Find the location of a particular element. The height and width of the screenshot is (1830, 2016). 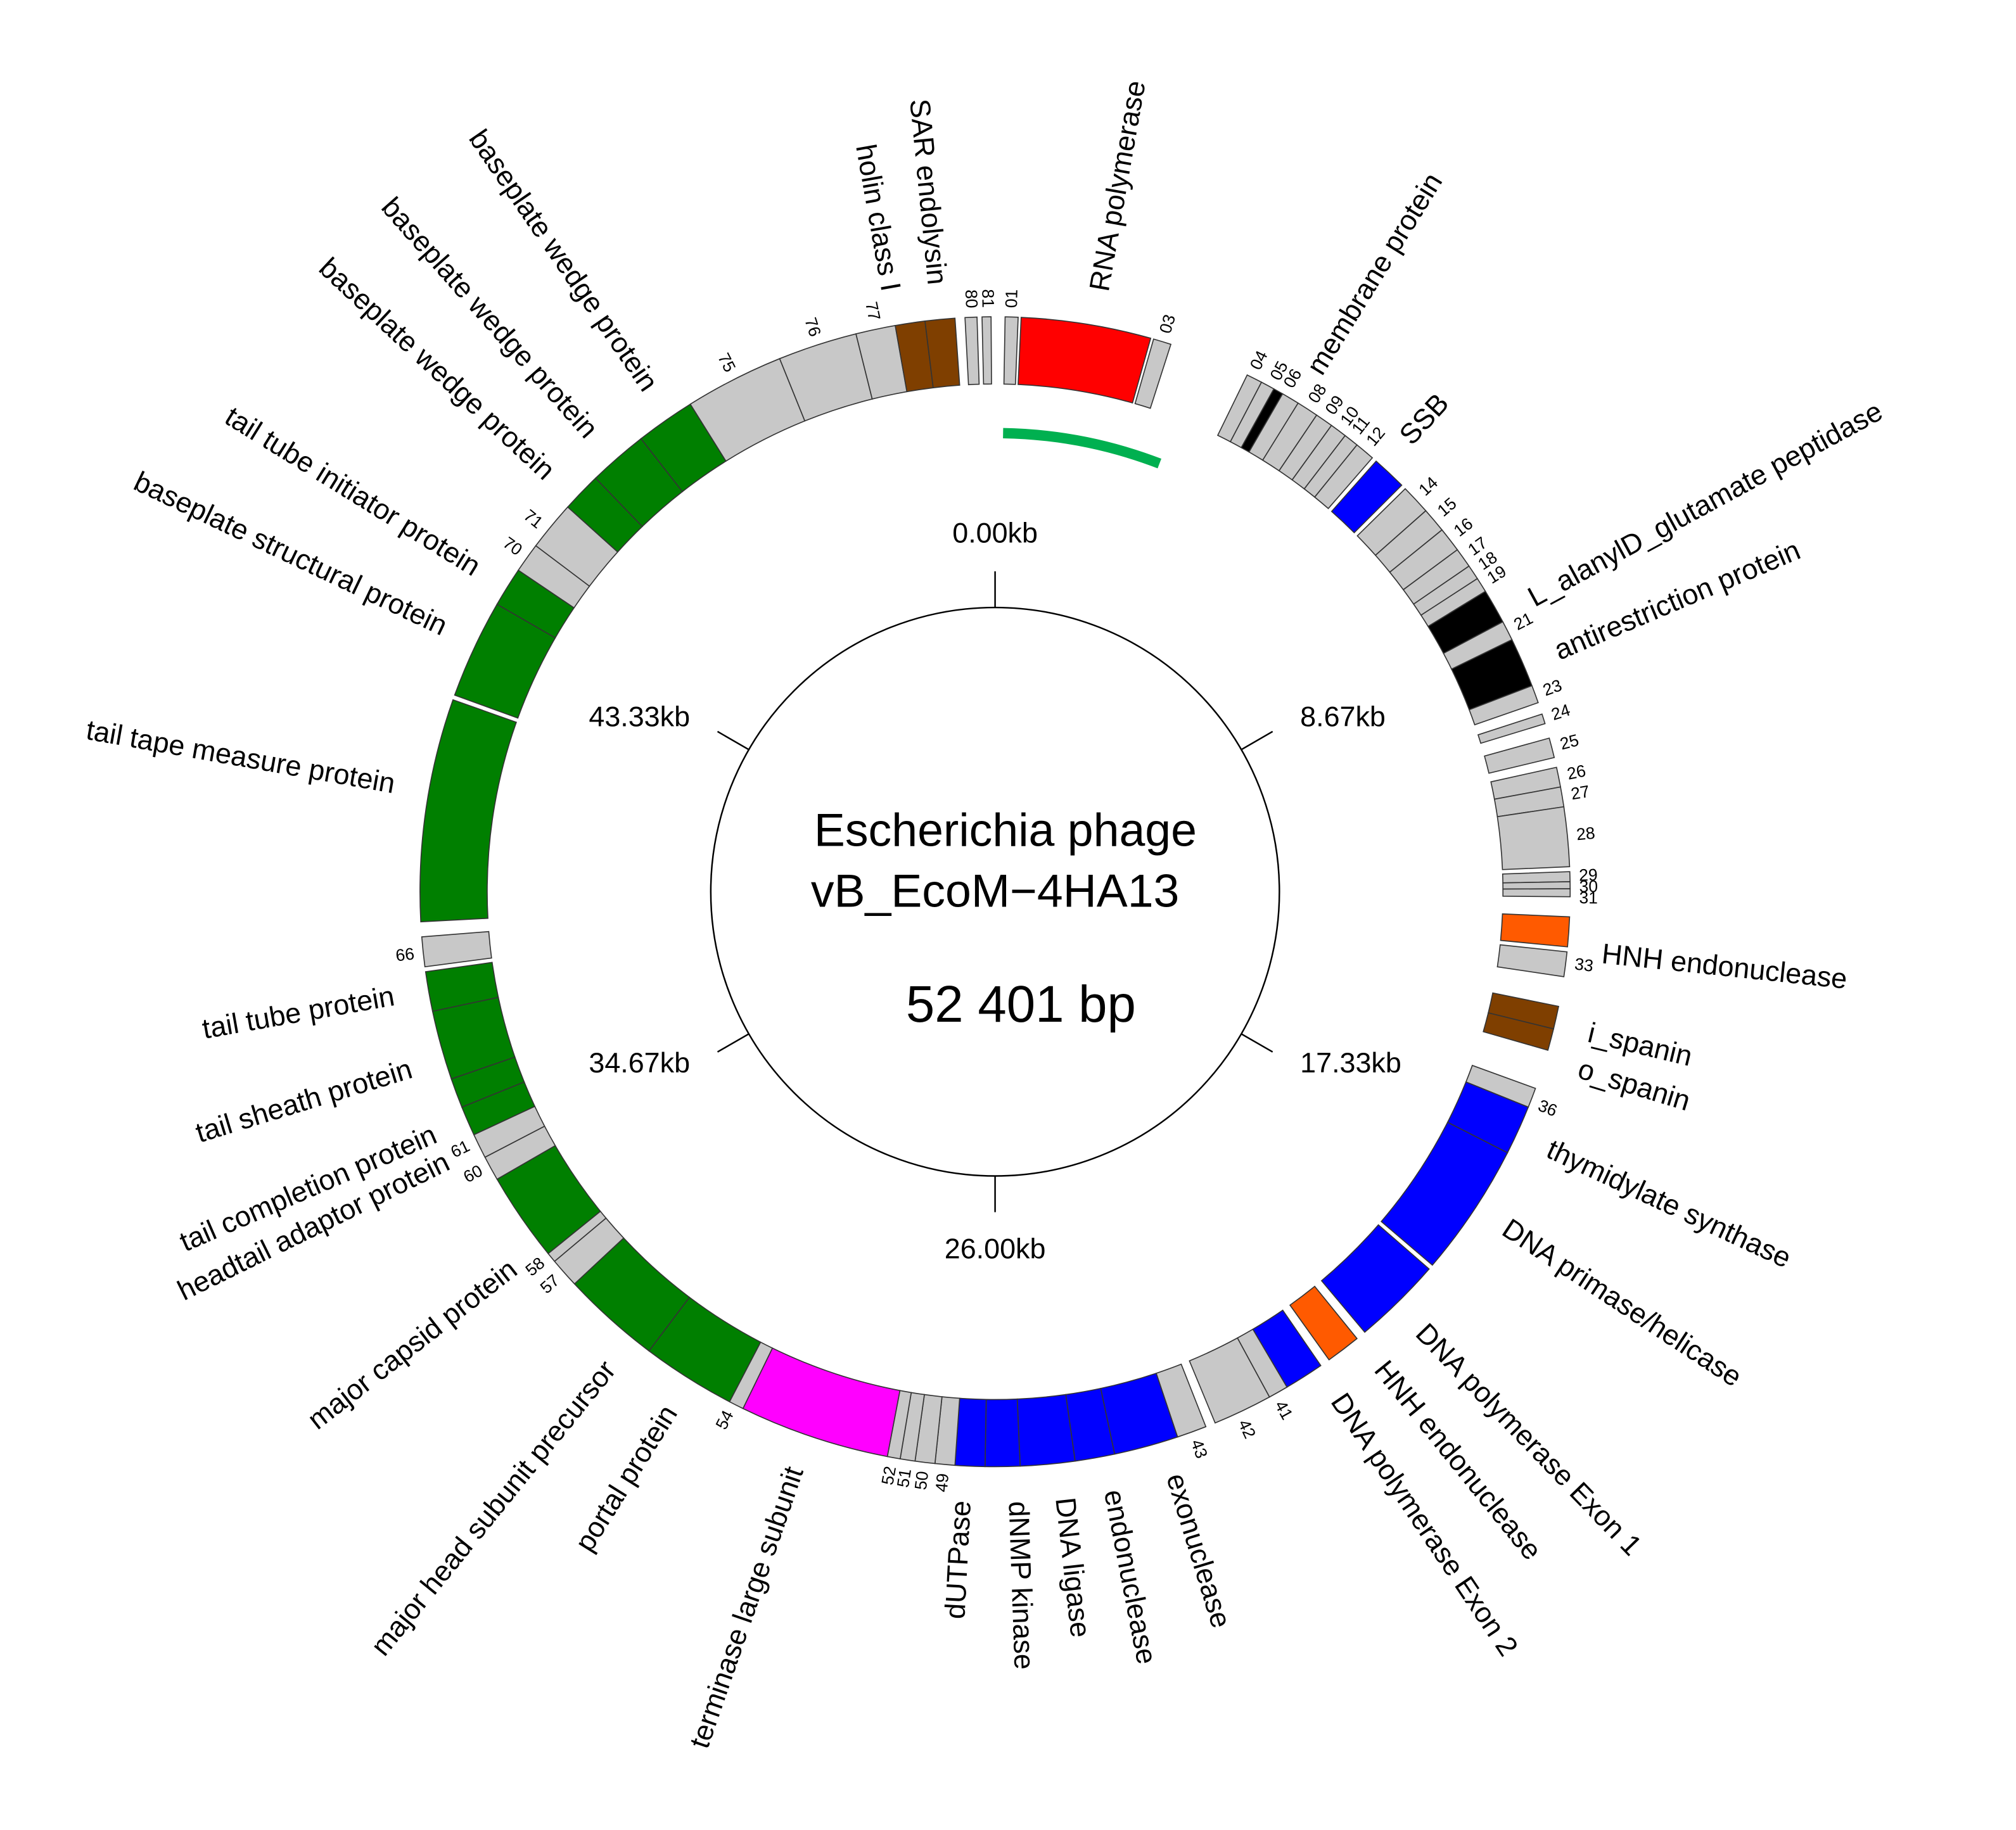

highlight-band is located at coordinates (1082, 448).